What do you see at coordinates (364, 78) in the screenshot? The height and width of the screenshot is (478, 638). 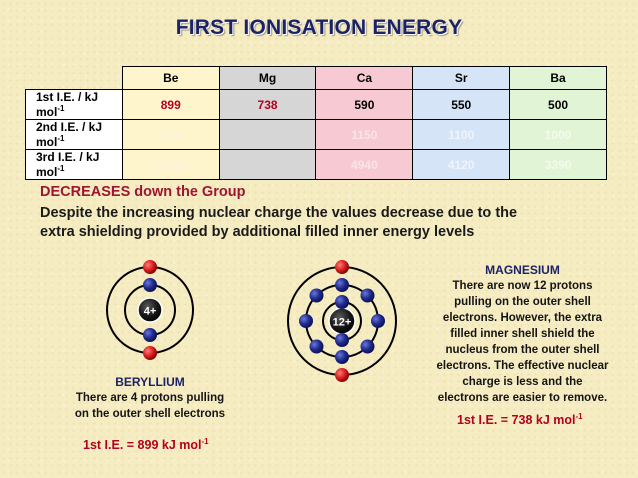 I see `header-ca: Ca` at bounding box center [364, 78].